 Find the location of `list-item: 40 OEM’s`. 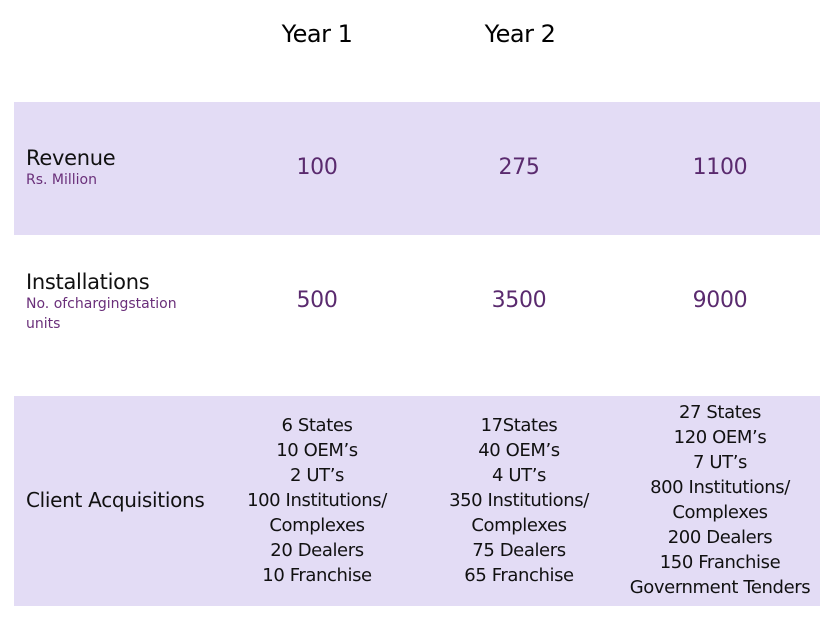

list-item: 40 OEM’s is located at coordinates (519, 450).